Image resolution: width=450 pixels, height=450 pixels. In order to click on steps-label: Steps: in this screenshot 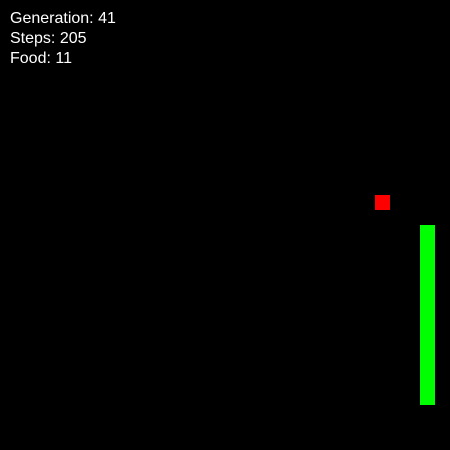, I will do `click(33, 38)`.